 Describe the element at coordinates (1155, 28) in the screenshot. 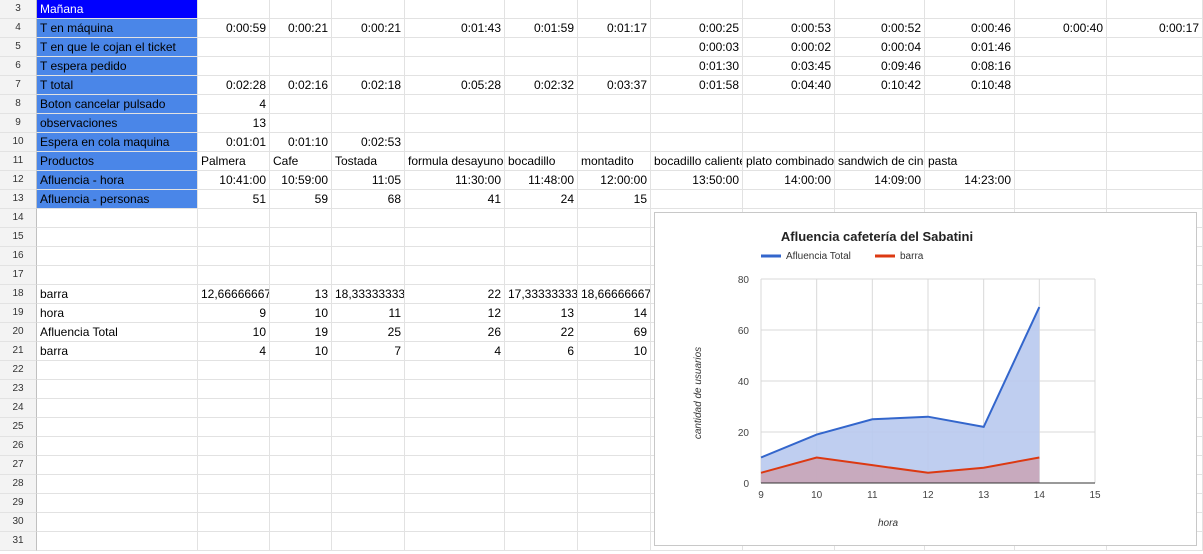

I see `sheet-cell: 0:00:17` at that location.